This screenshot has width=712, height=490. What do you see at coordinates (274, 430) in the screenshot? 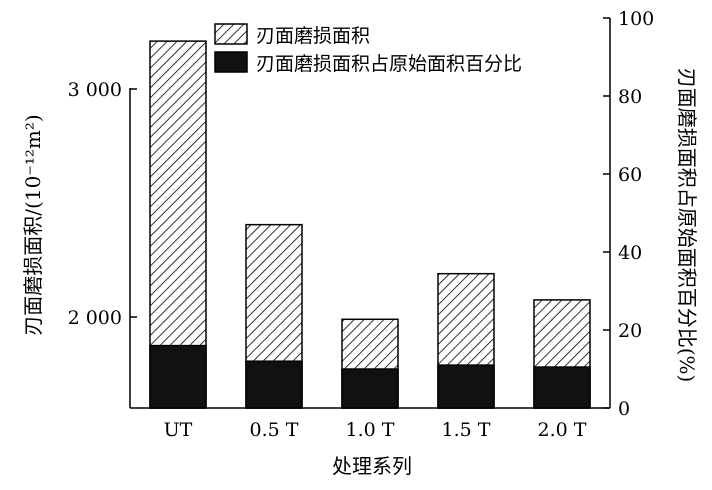
I see `x-tick-label-1: 0.5 T` at bounding box center [274, 430].